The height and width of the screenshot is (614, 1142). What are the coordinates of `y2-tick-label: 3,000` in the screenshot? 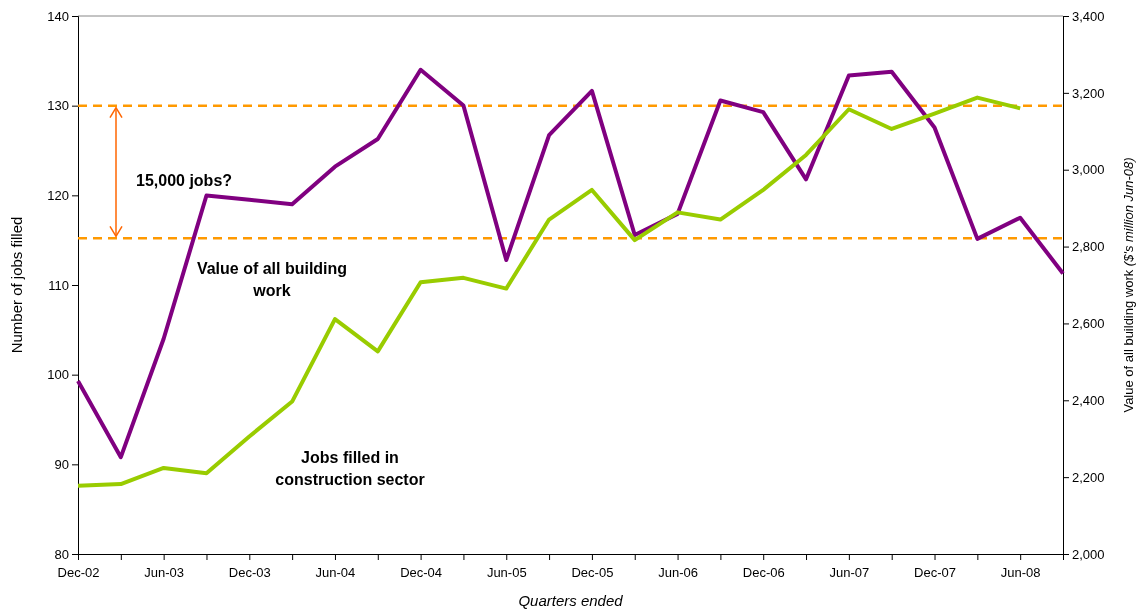 It's located at (1088, 170).